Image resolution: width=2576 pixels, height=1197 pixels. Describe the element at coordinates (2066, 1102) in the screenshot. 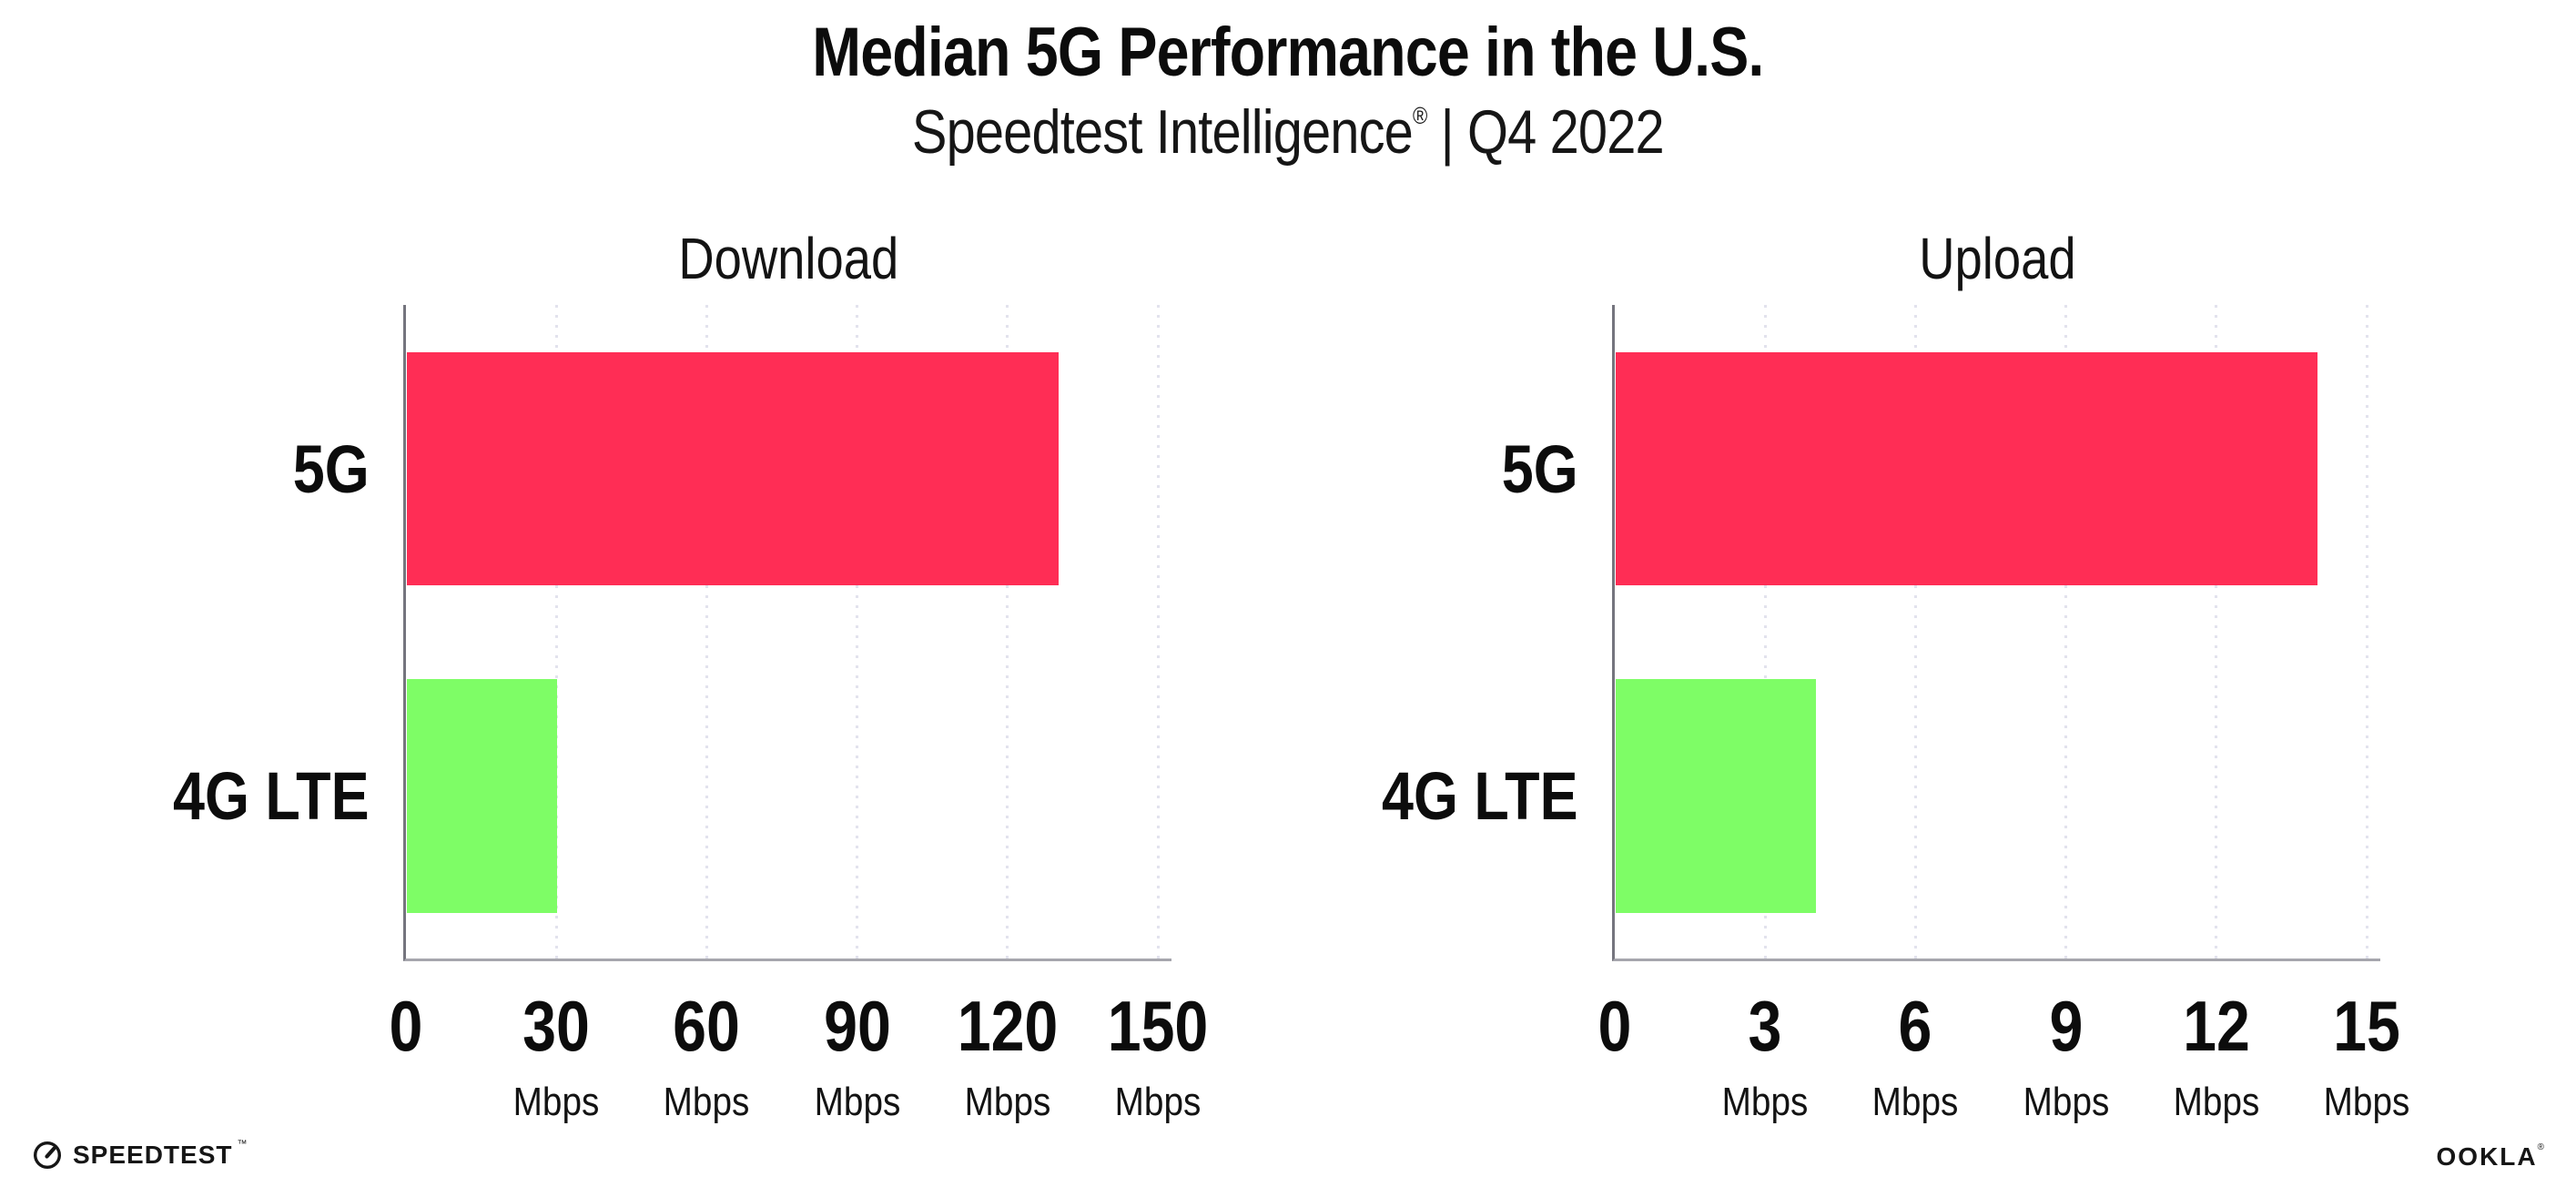

I see `x-tick-unit-9: Mbps` at that location.